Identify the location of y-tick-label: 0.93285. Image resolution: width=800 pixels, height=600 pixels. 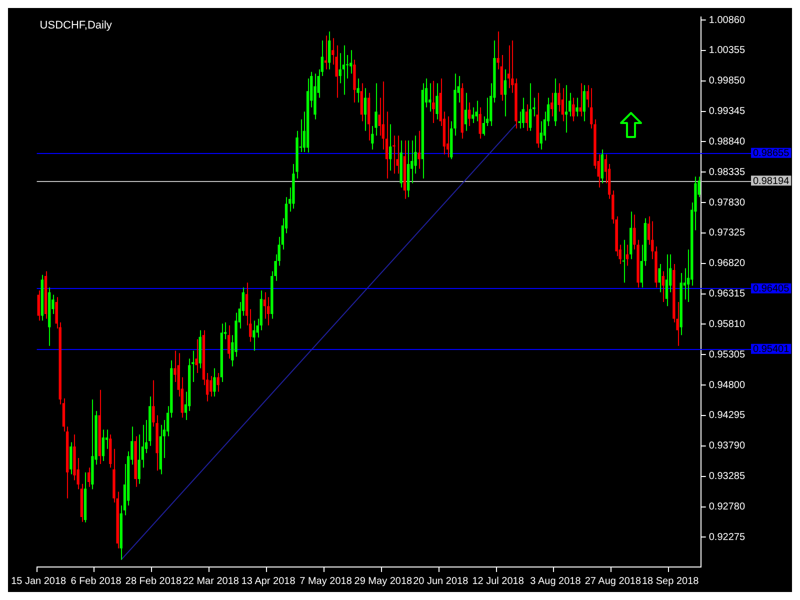
(727, 476).